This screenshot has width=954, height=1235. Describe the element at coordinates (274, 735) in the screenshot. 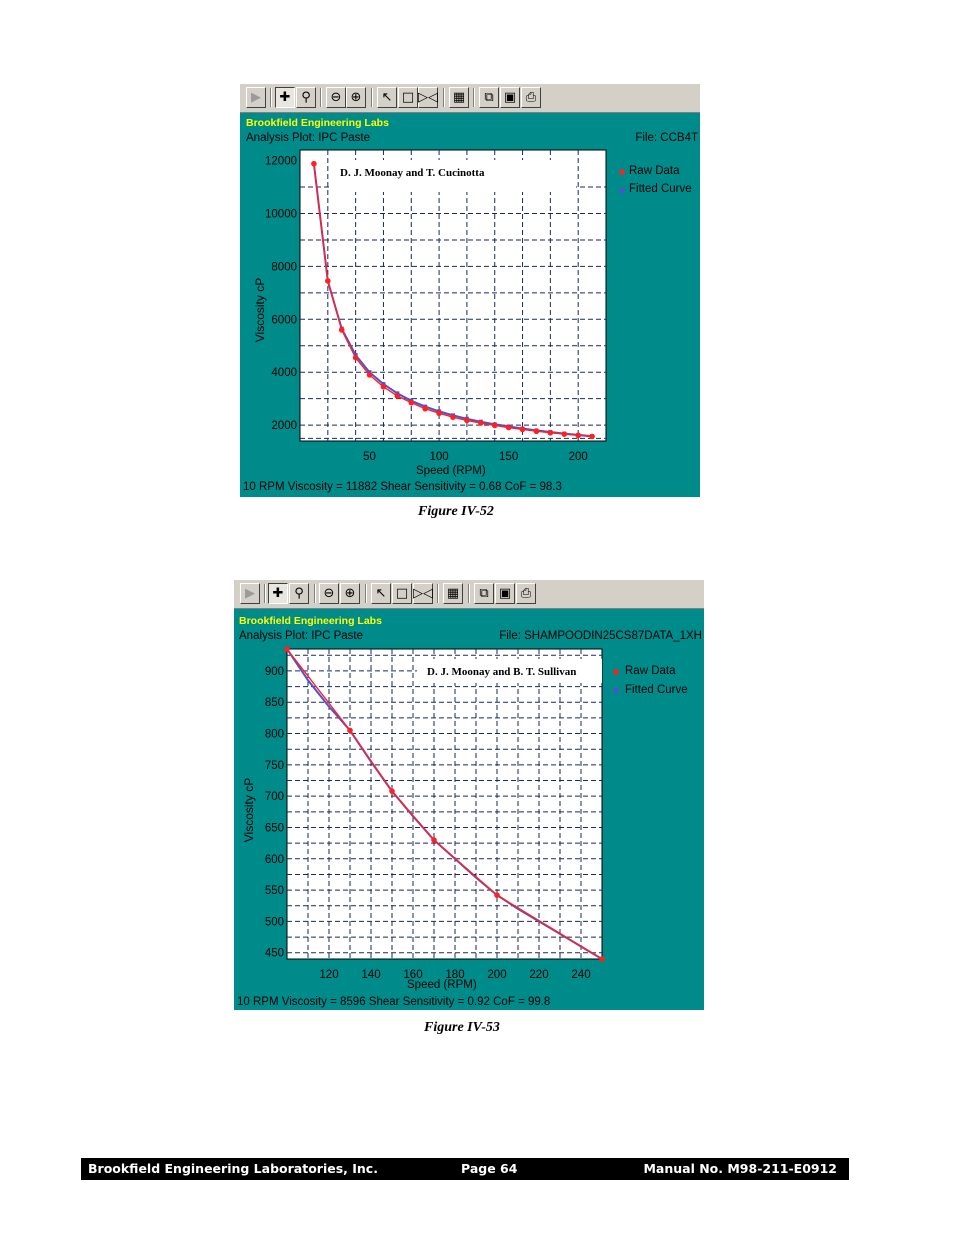

I see `y-tick-label: 800` at that location.